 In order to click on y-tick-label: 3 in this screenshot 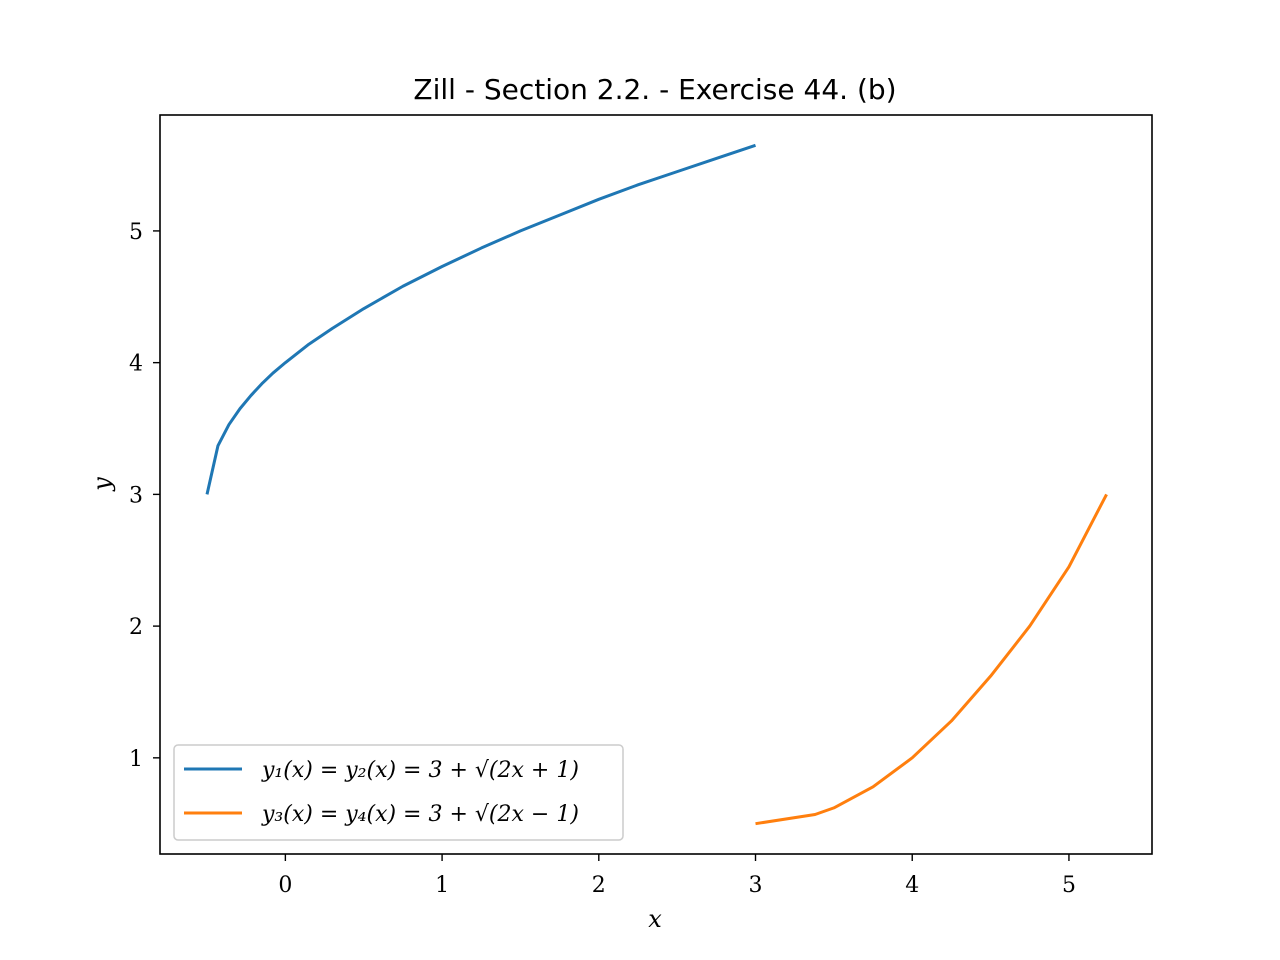, I will do `click(136, 495)`.